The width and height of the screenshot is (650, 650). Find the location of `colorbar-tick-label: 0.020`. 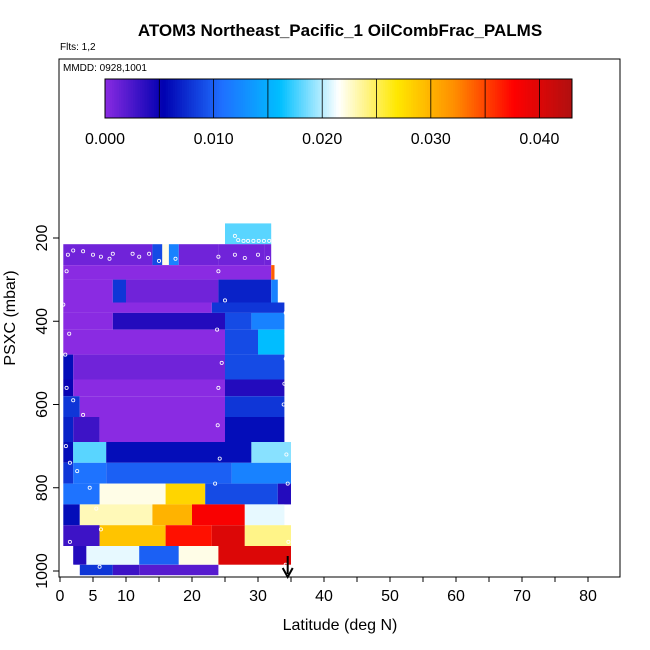

colorbar-tick-label: 0.020 is located at coordinates (322, 139).